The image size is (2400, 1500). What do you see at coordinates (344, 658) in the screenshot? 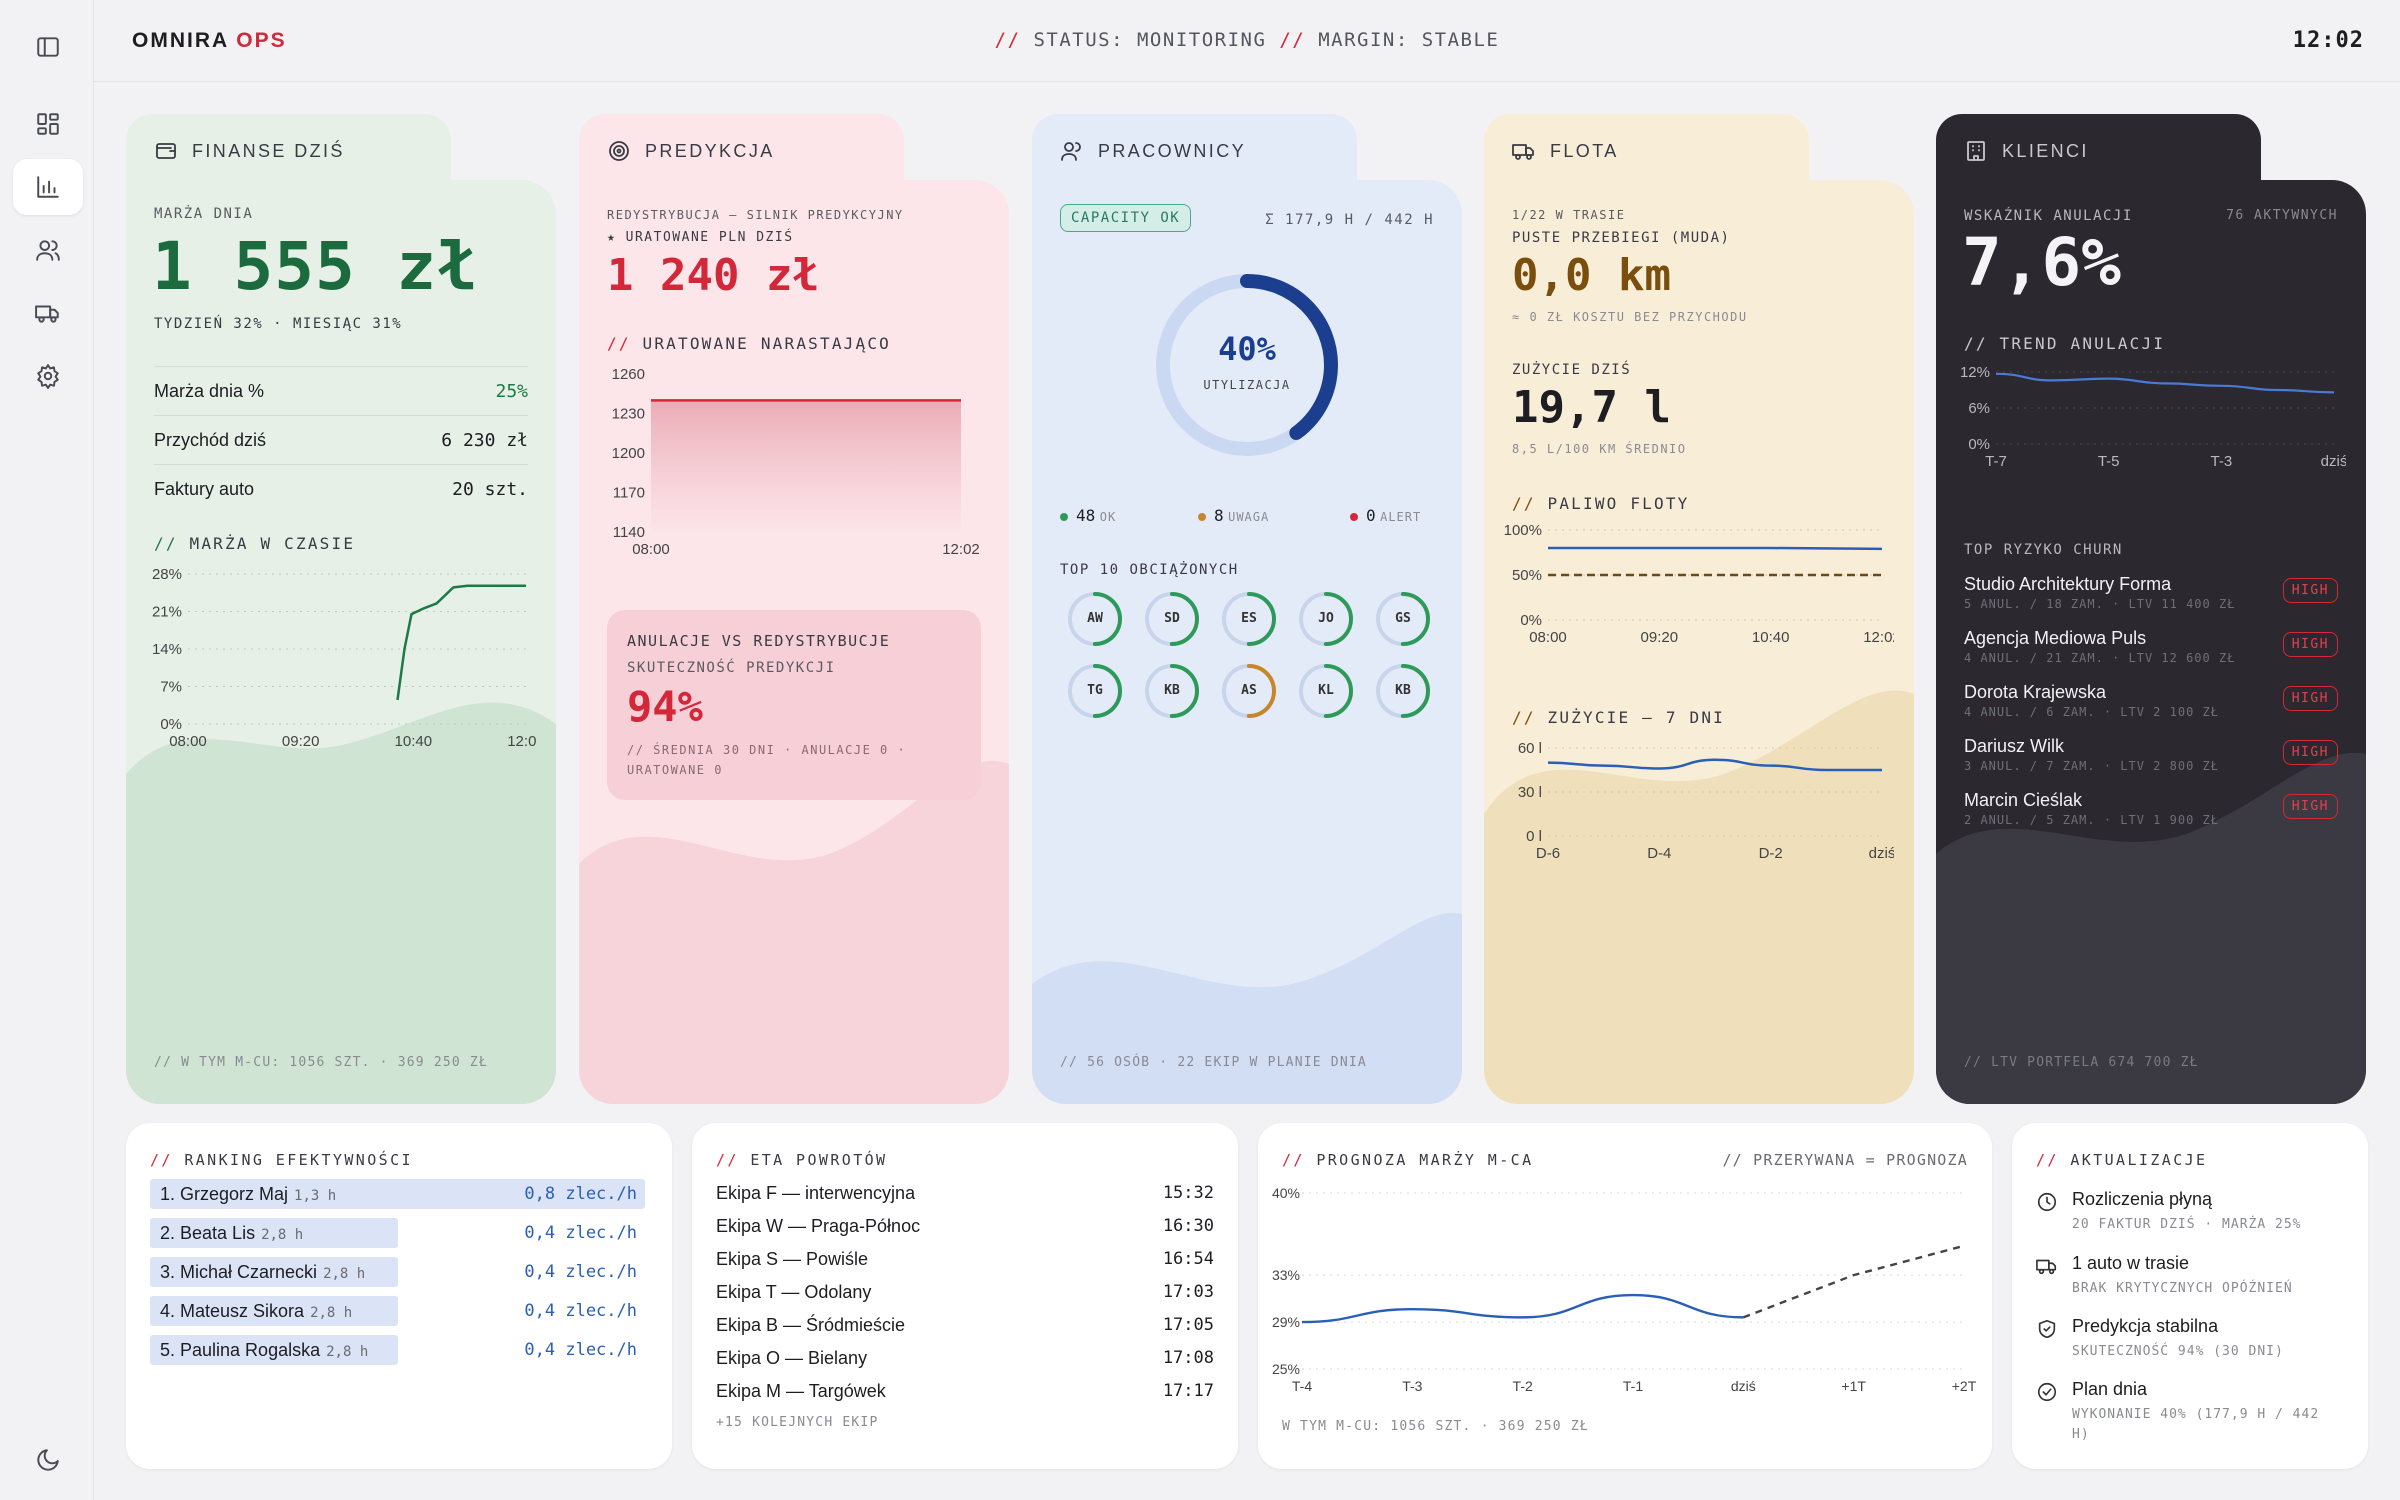
I see `margin-chart: 28% 21% 14% 7% 0%08:00 09:20 10:40 12:02` at bounding box center [344, 658].